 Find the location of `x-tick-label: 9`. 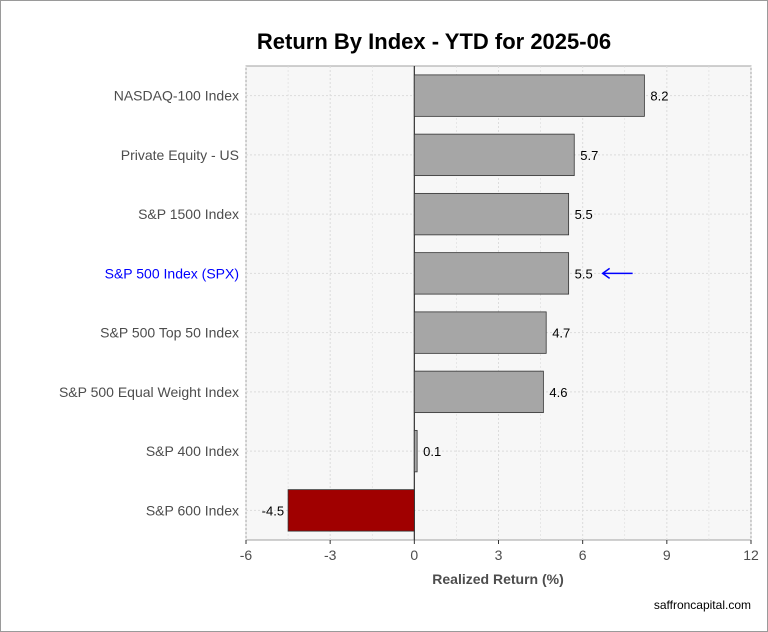

x-tick-label: 9 is located at coordinates (667, 555).